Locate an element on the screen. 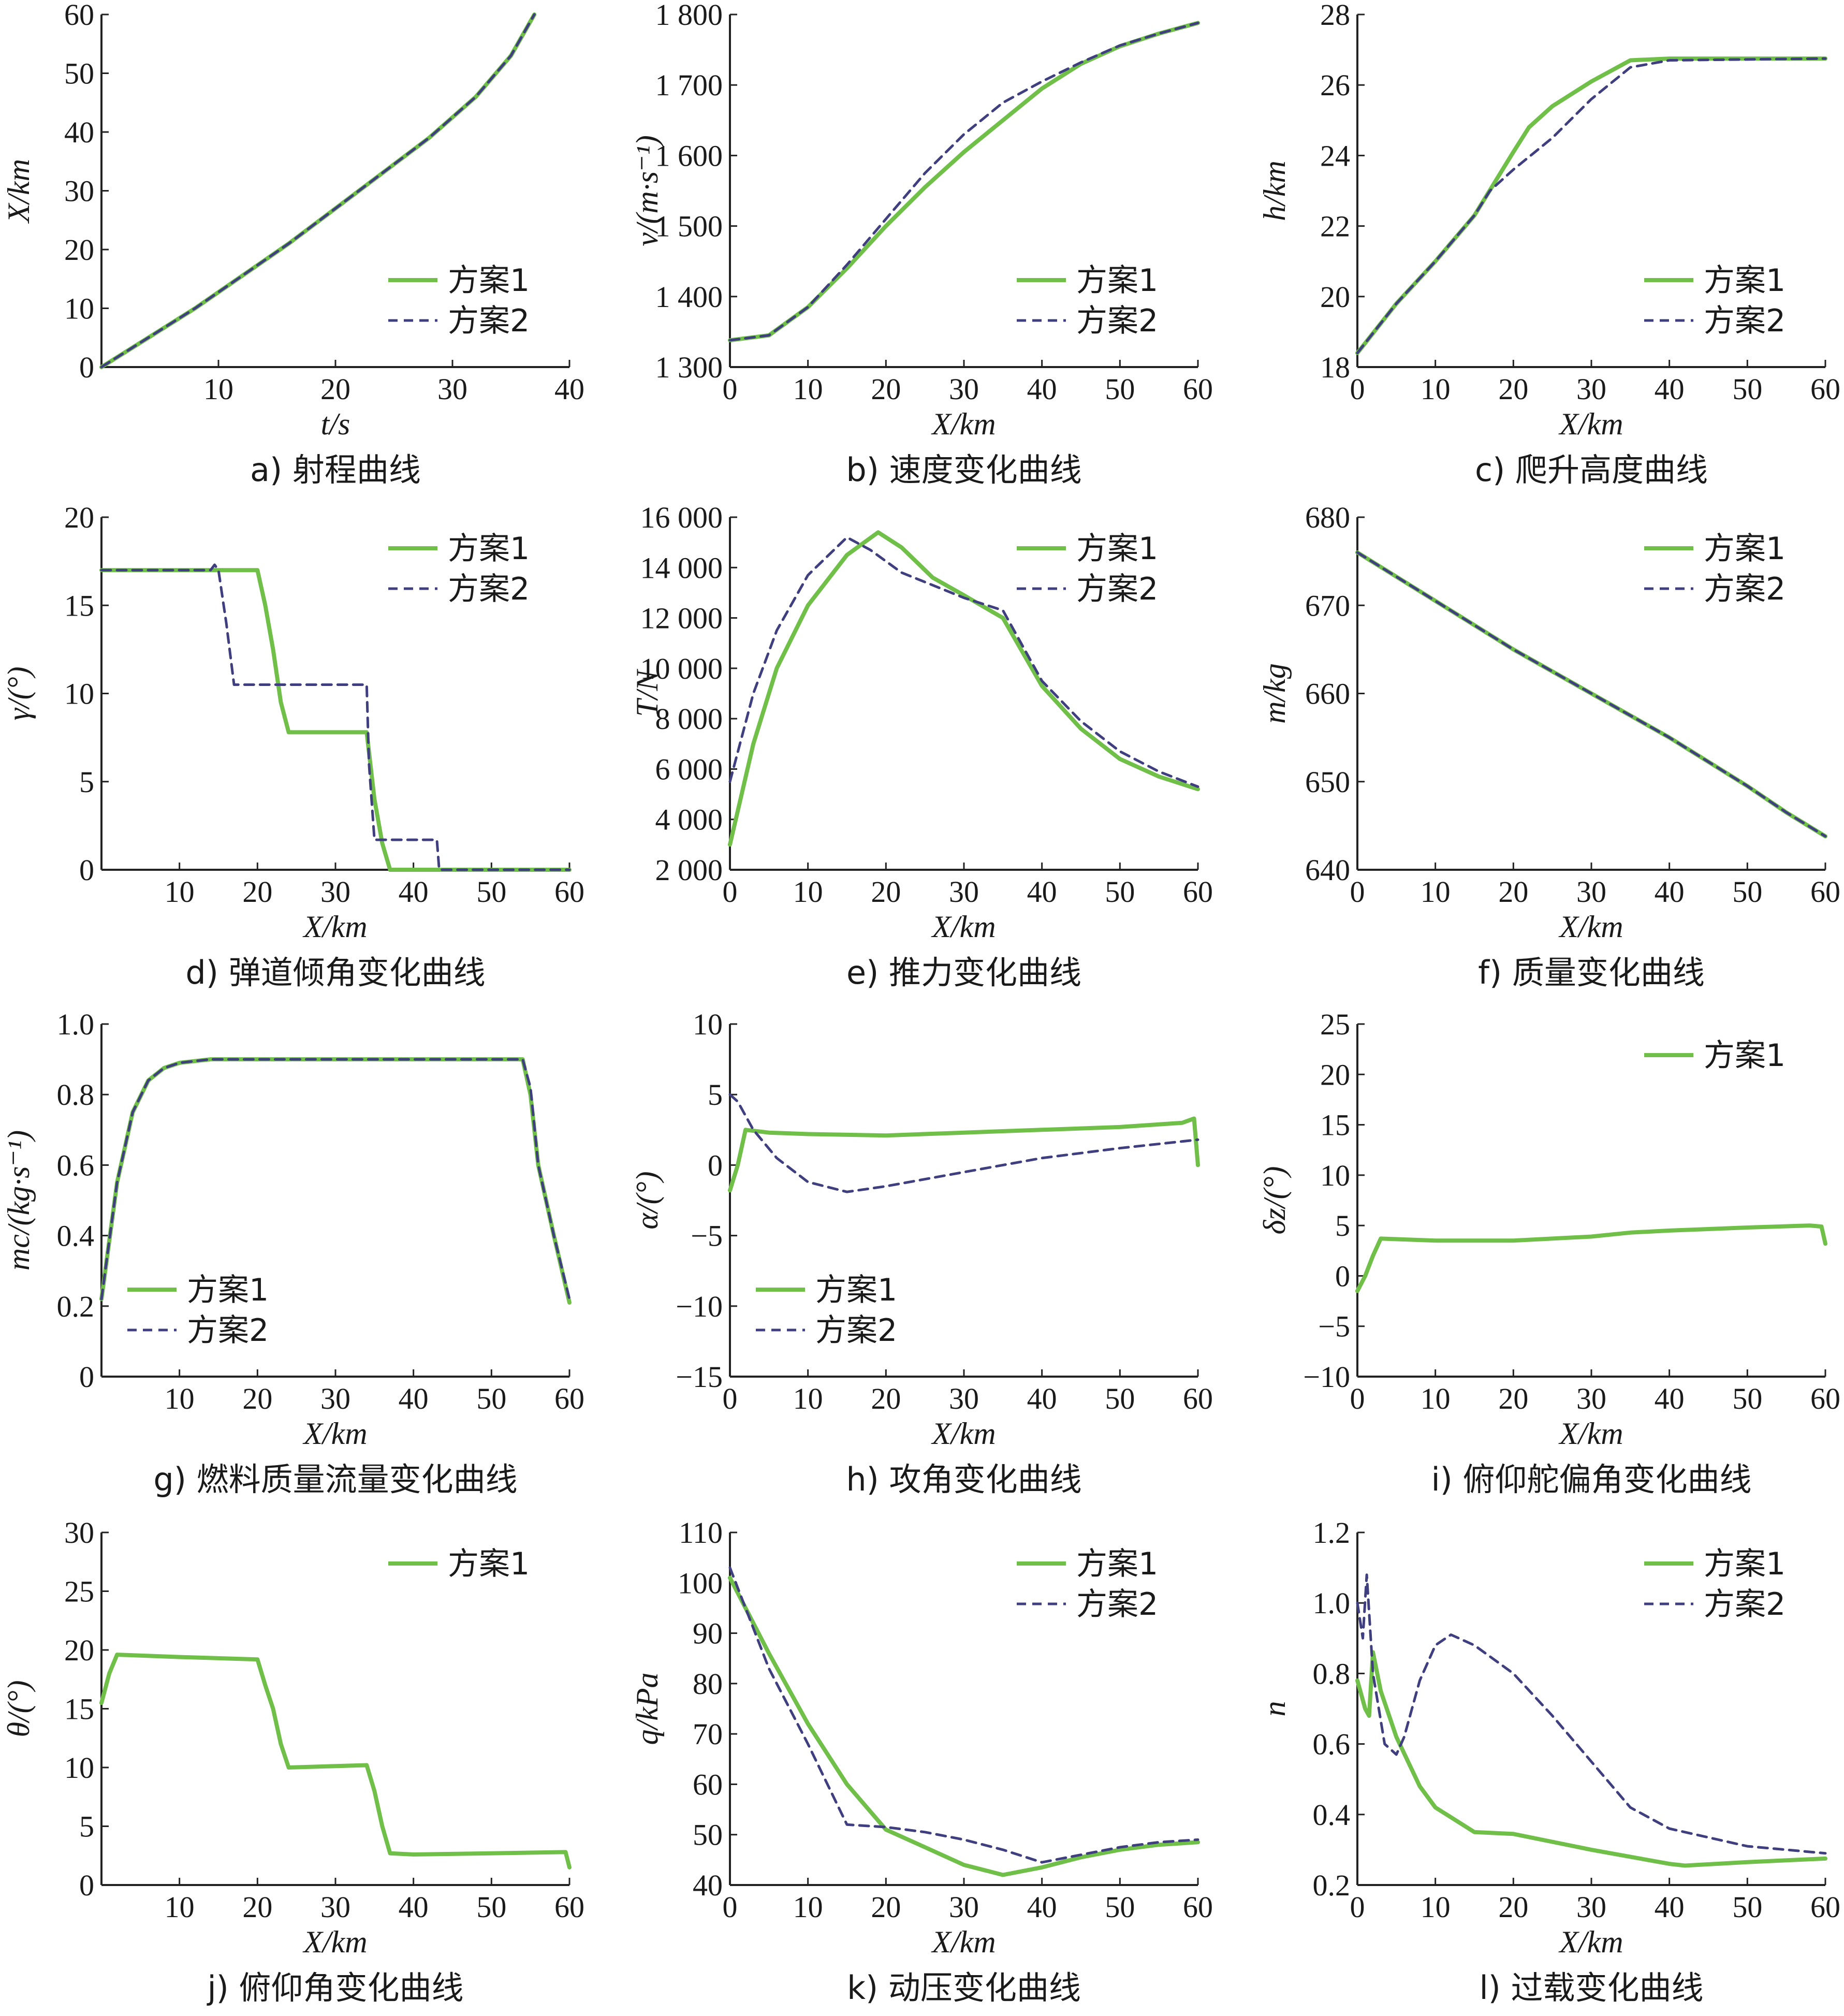  y-tick-label: 0.8 is located at coordinates (1332, 1673).